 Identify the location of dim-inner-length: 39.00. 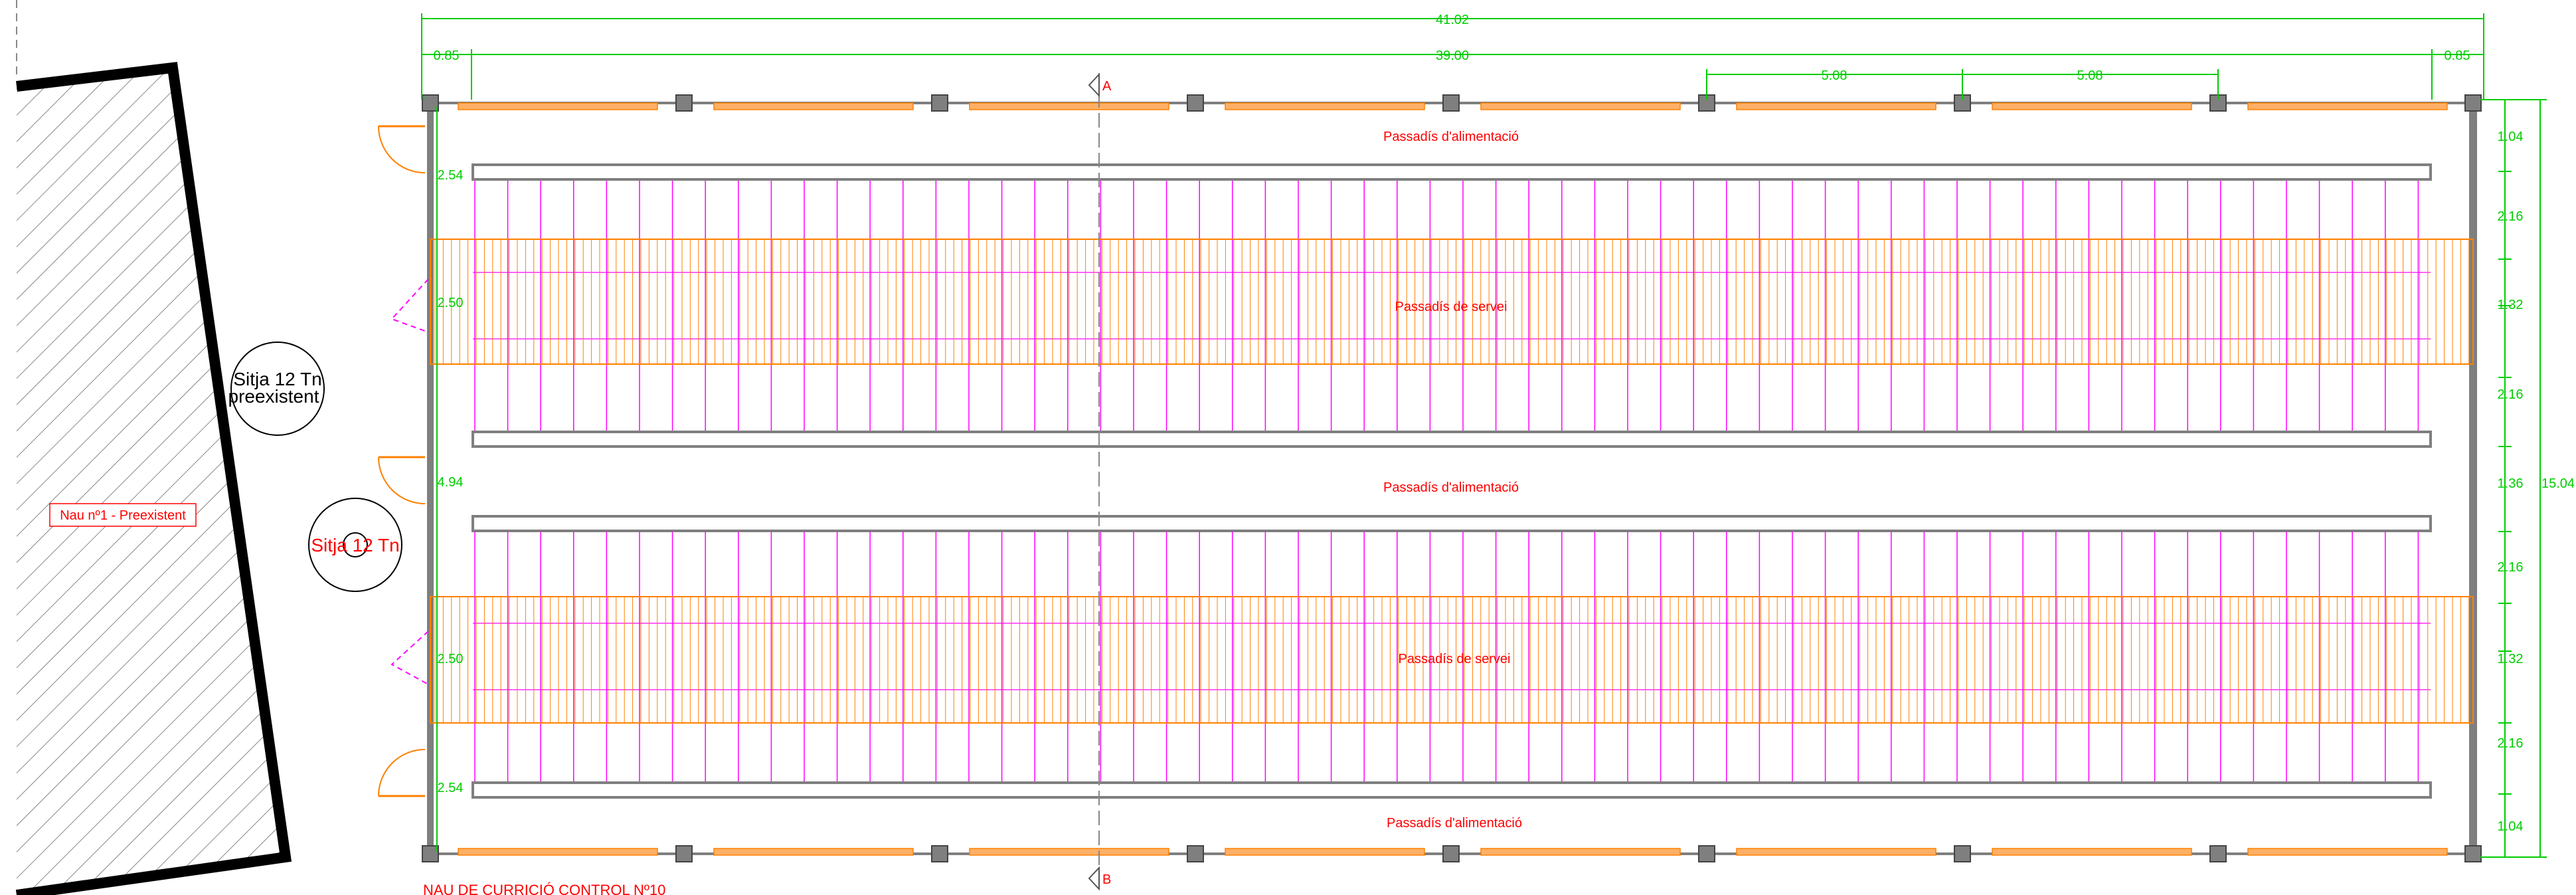
(1452, 56).